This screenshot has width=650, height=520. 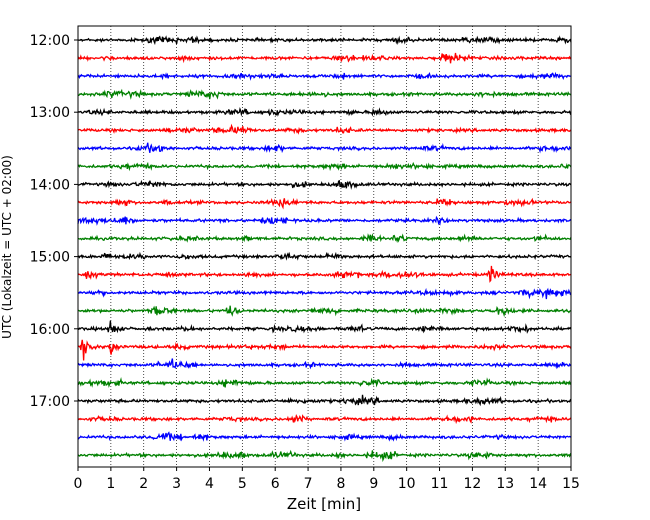 I want to click on x-tick-label-5: 5, so click(x=242, y=484).